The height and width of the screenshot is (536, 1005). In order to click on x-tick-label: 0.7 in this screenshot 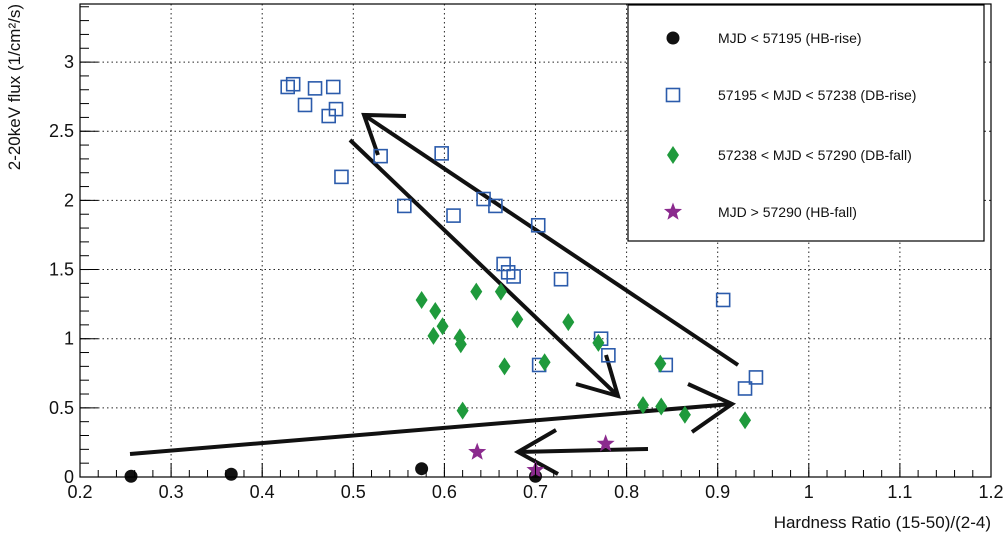, I will do `click(535, 492)`.